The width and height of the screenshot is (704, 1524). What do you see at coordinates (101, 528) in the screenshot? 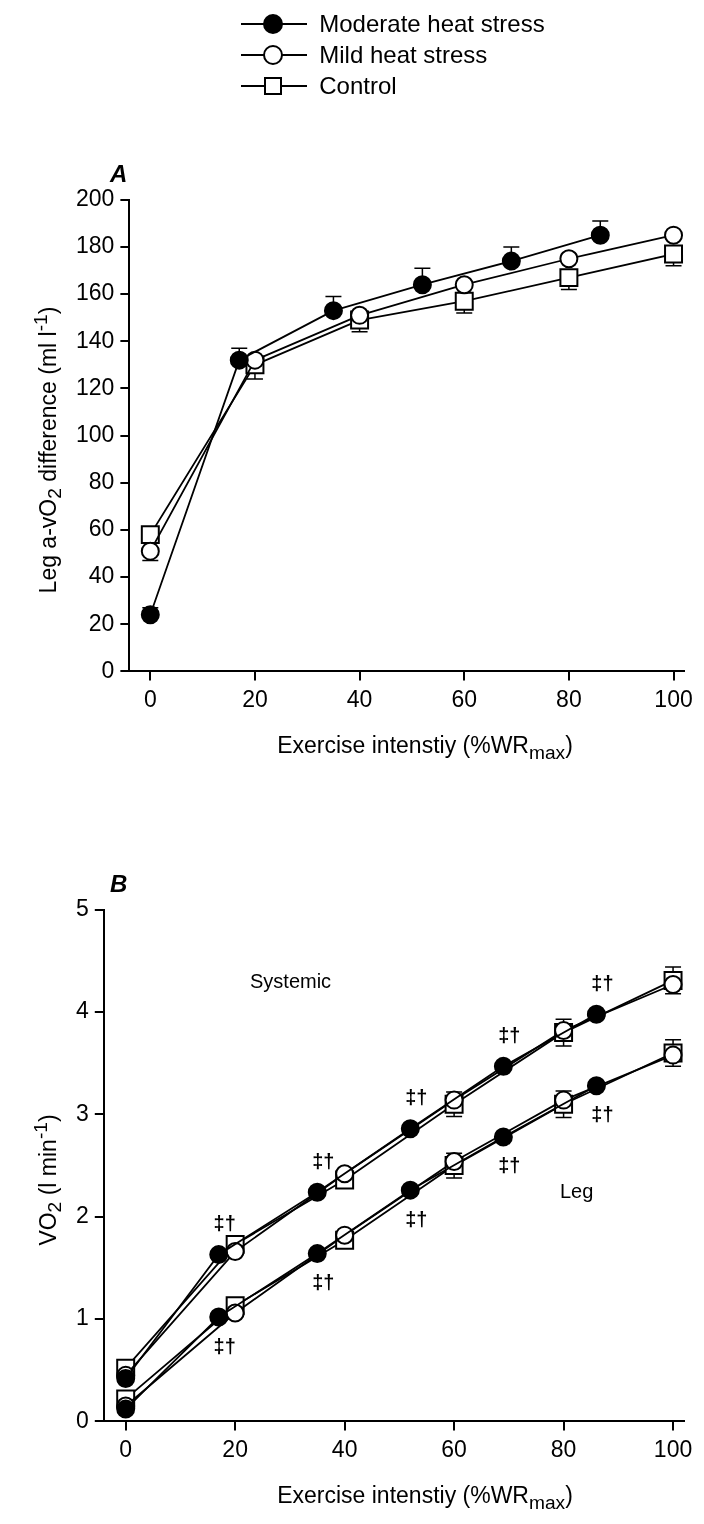
I see `y-tick-label: 60` at bounding box center [101, 528].